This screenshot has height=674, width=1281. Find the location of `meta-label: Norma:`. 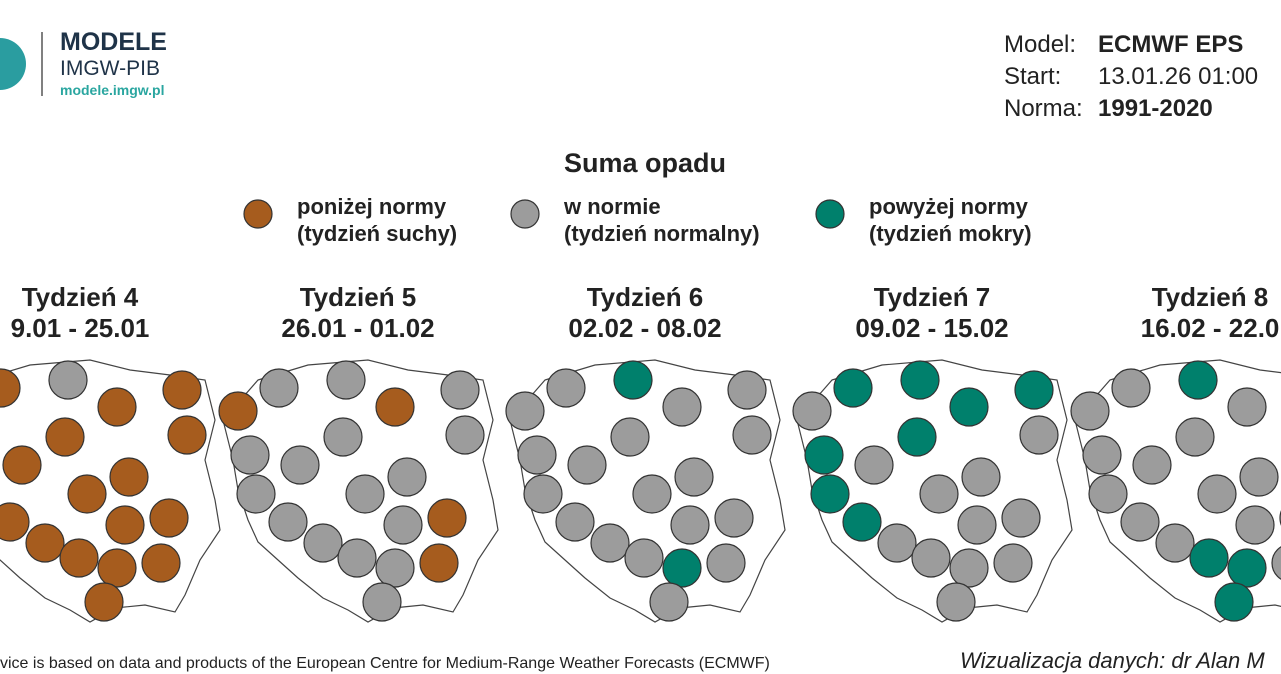

meta-label: Norma: is located at coordinates (1043, 108).